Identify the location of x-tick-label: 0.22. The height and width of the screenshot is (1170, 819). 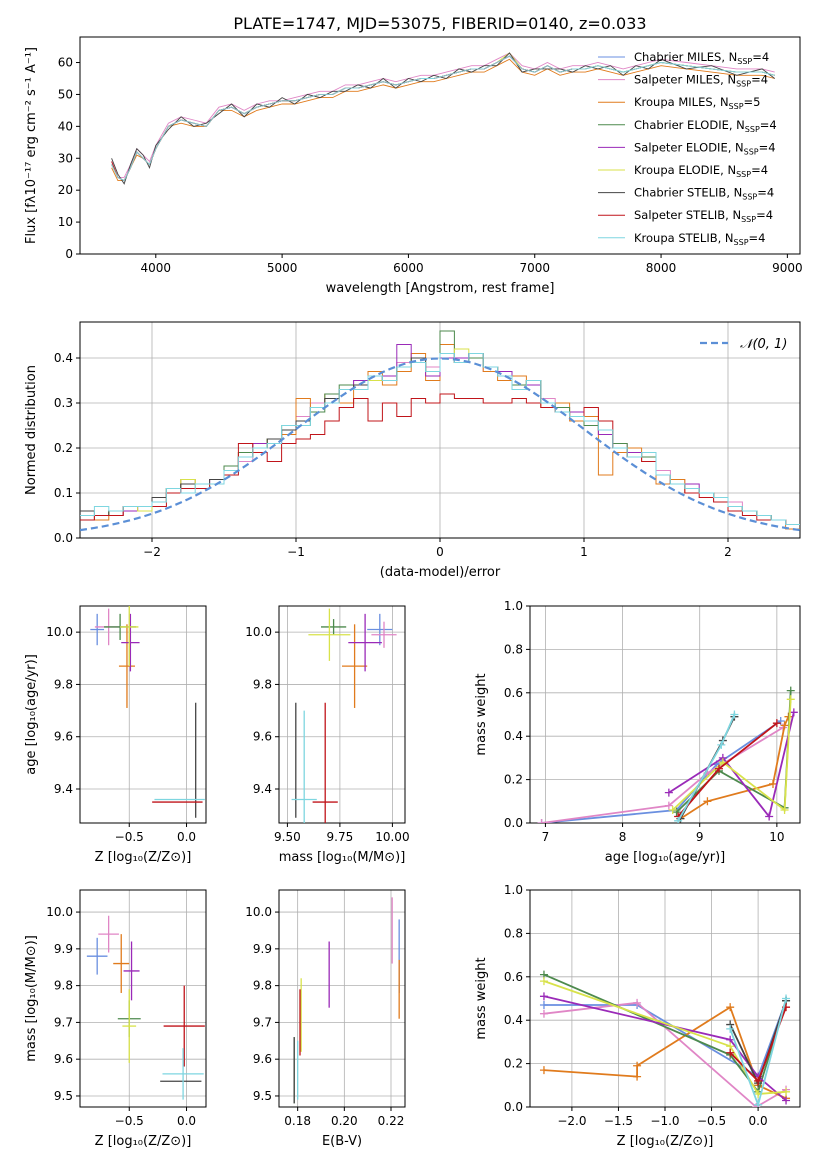
(391, 1121).